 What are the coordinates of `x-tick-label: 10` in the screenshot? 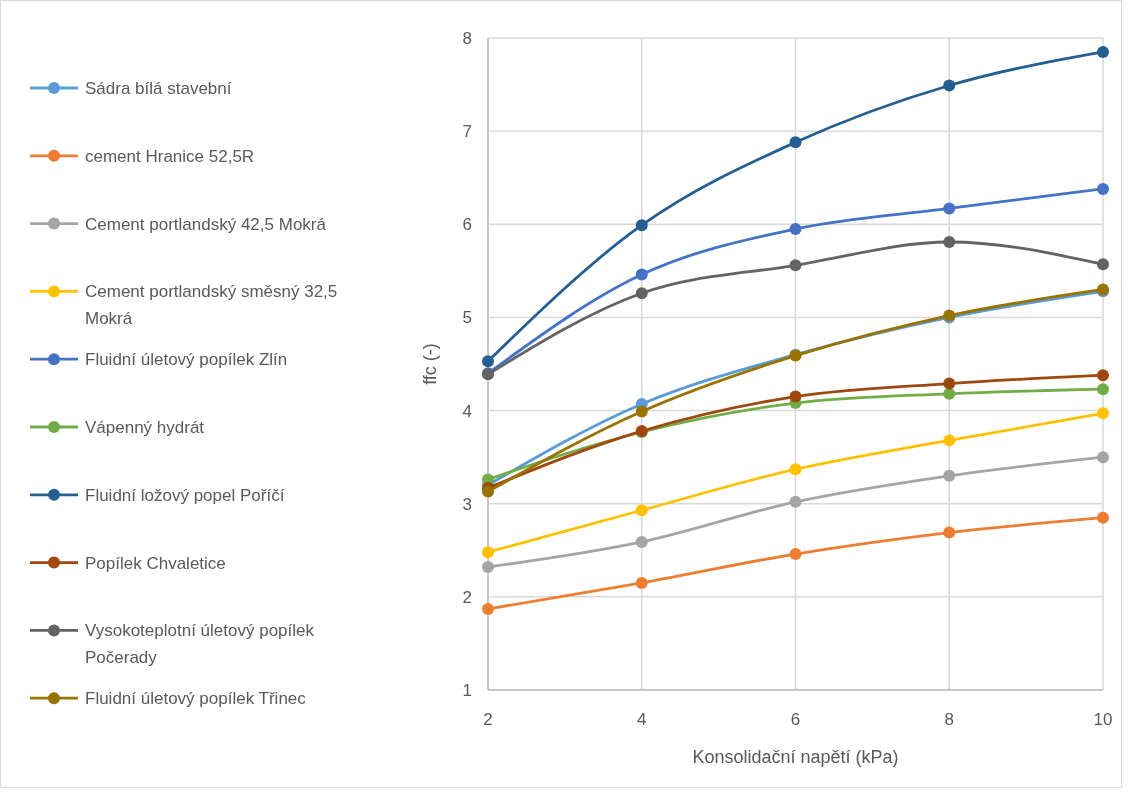 It's located at (1103, 719).